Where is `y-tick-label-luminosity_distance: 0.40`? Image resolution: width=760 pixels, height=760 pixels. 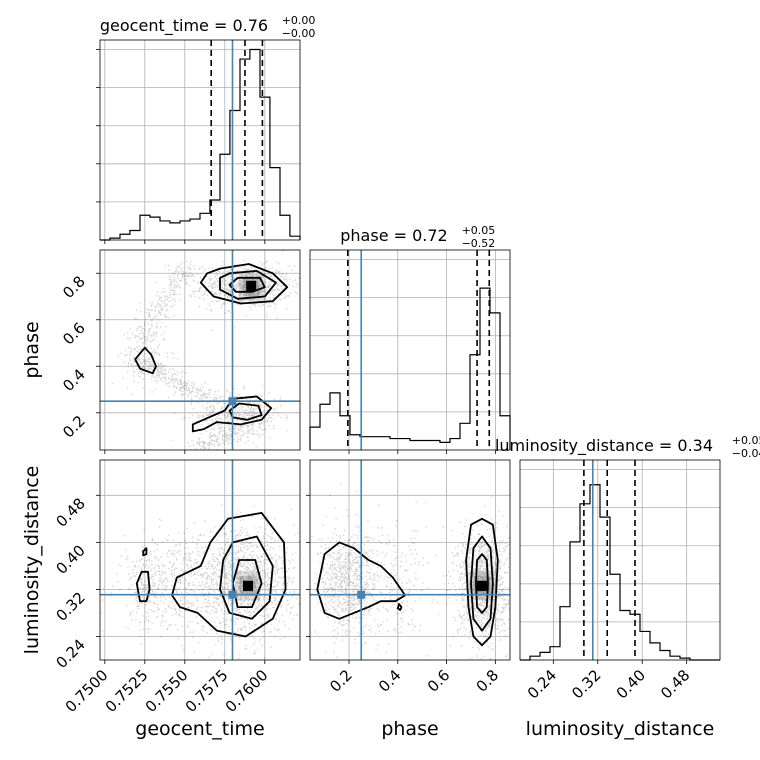
y-tick-label-luminosity_distance: 0.40 is located at coordinates (70, 559).